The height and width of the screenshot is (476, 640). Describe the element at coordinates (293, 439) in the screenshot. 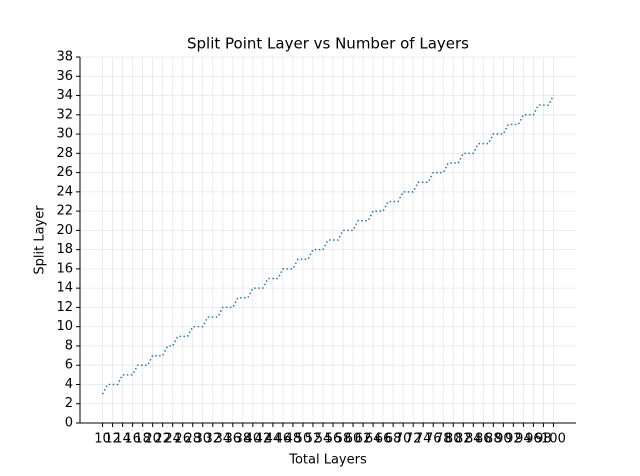

I see `x-tick-label: 48` at that location.